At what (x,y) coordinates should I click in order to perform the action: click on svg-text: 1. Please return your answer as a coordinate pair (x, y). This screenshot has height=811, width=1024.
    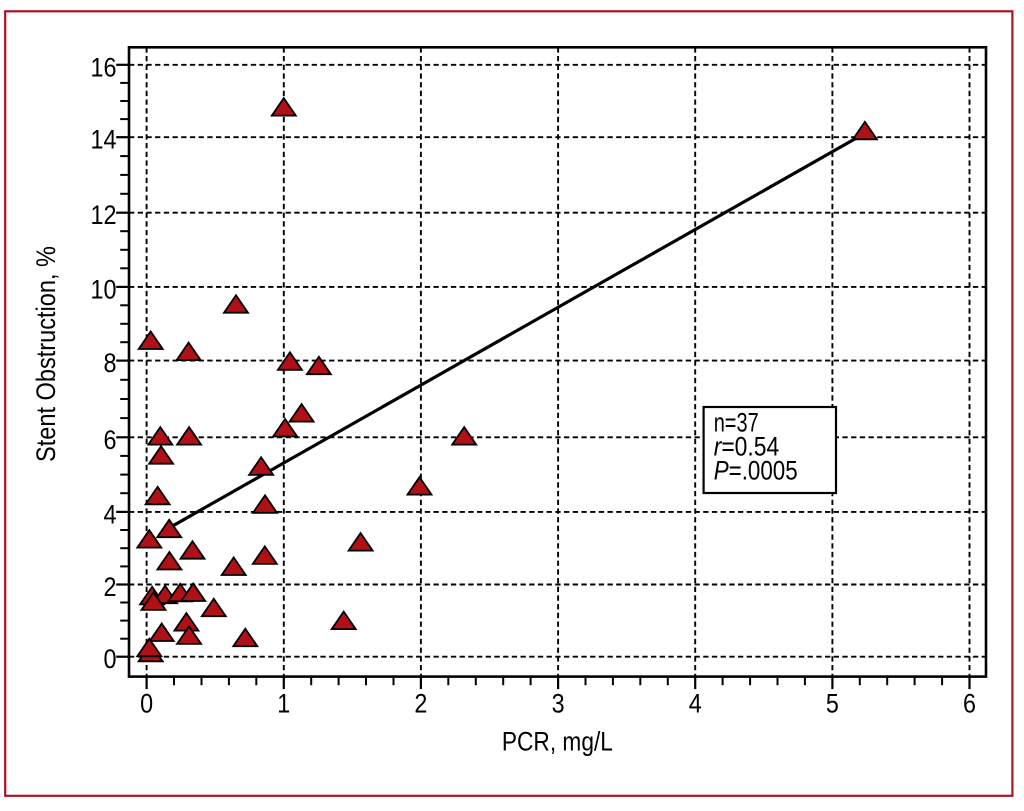
    Looking at the image, I should click on (283, 704).